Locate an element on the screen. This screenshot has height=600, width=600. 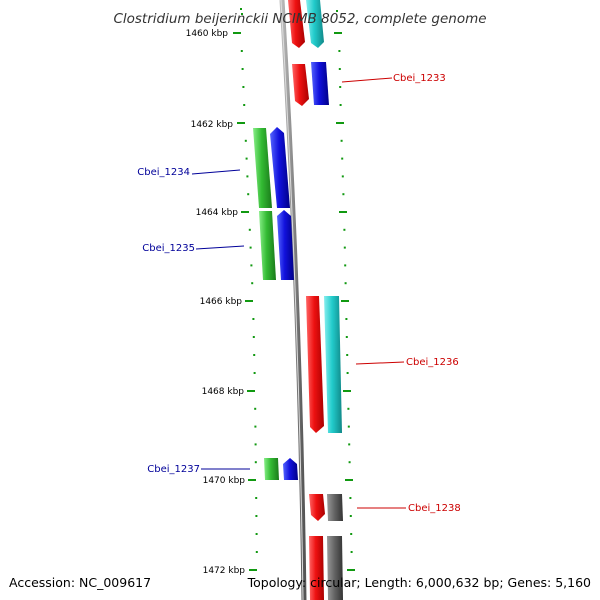
gene-cbei-1235-cds is located at coordinates (285, 245).